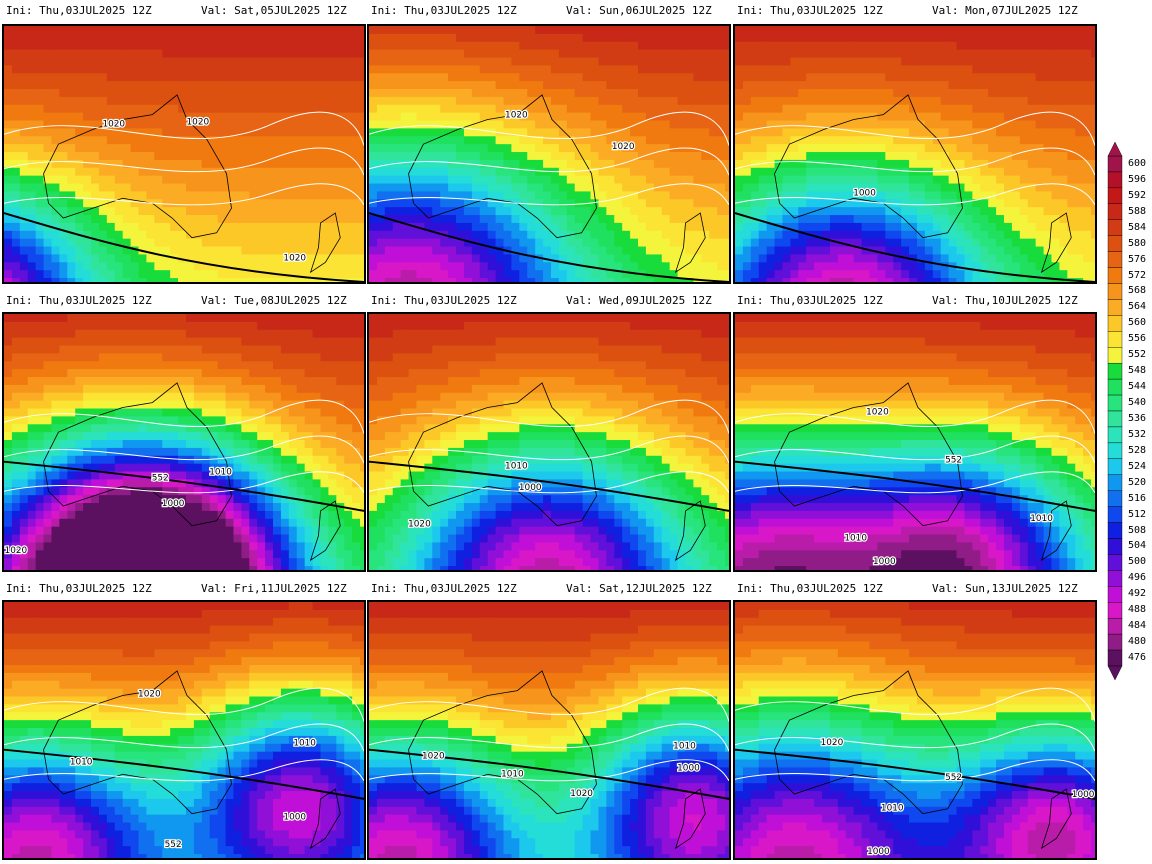 Image resolution: width=1152 pixels, height=864 pixels. Describe the element at coordinates (1115, 673) in the screenshot. I see `colorbar-min-arrow` at that location.